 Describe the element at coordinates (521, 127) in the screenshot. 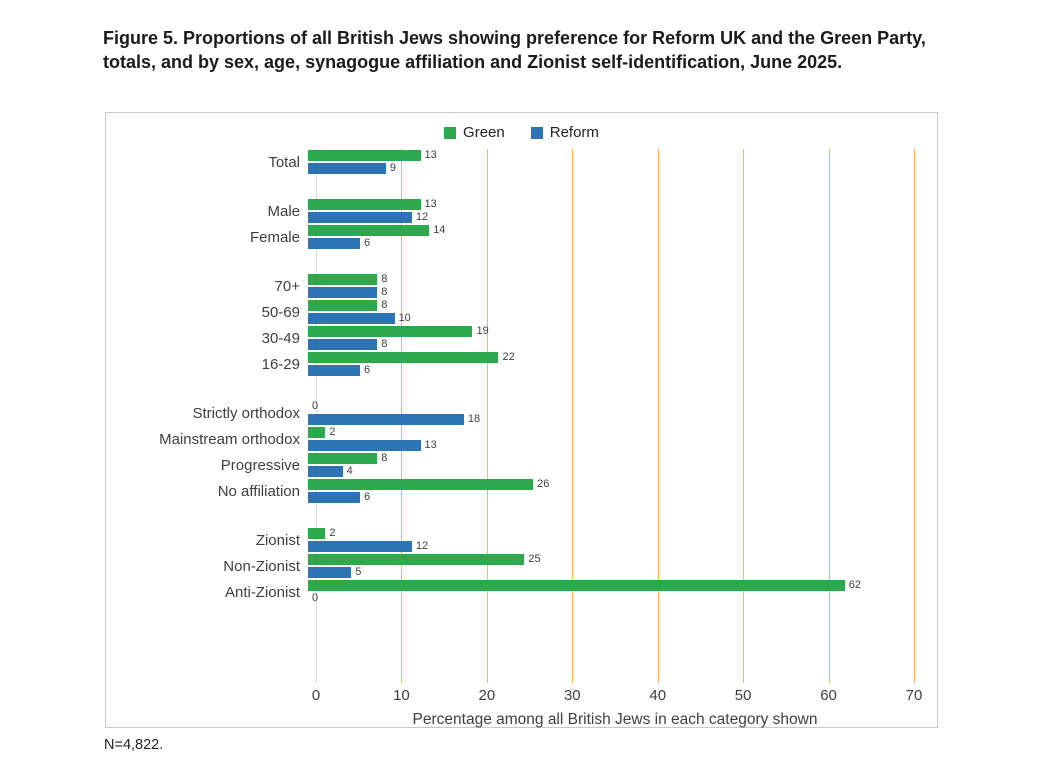

I see `legend: Green Reform` at that location.